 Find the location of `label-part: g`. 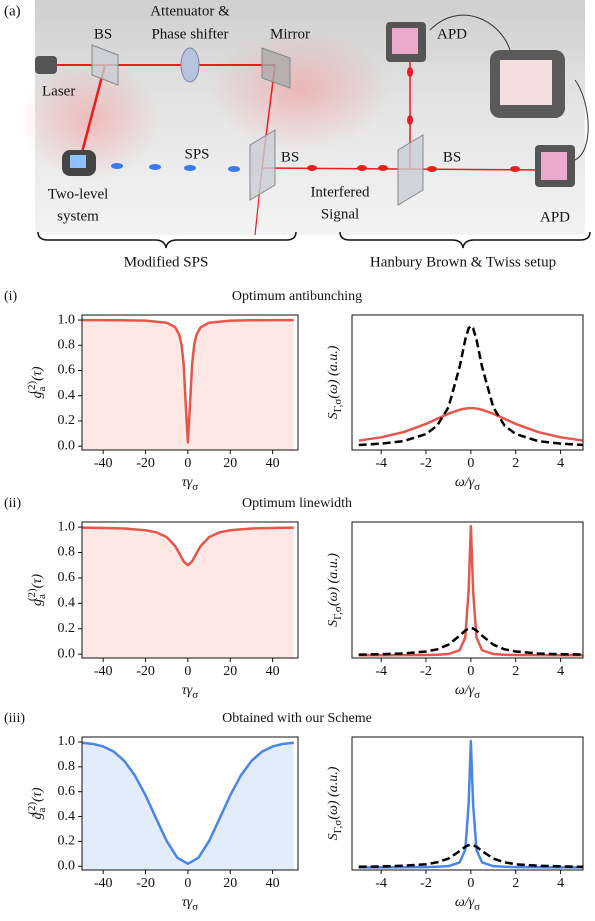

label-part: g is located at coordinates (37, 602).